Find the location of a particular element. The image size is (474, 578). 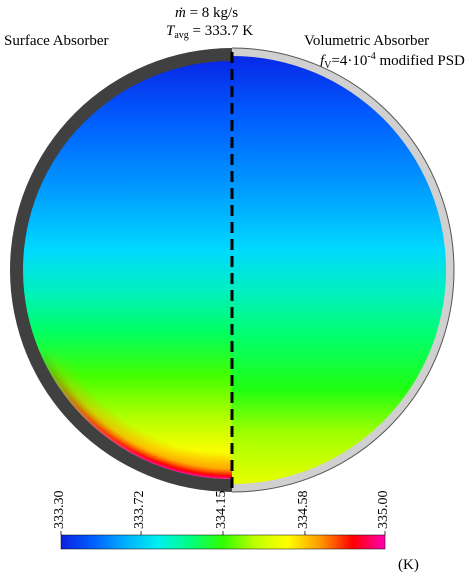

colorbar-tick-label-2: 334.15 is located at coordinates (221, 510).